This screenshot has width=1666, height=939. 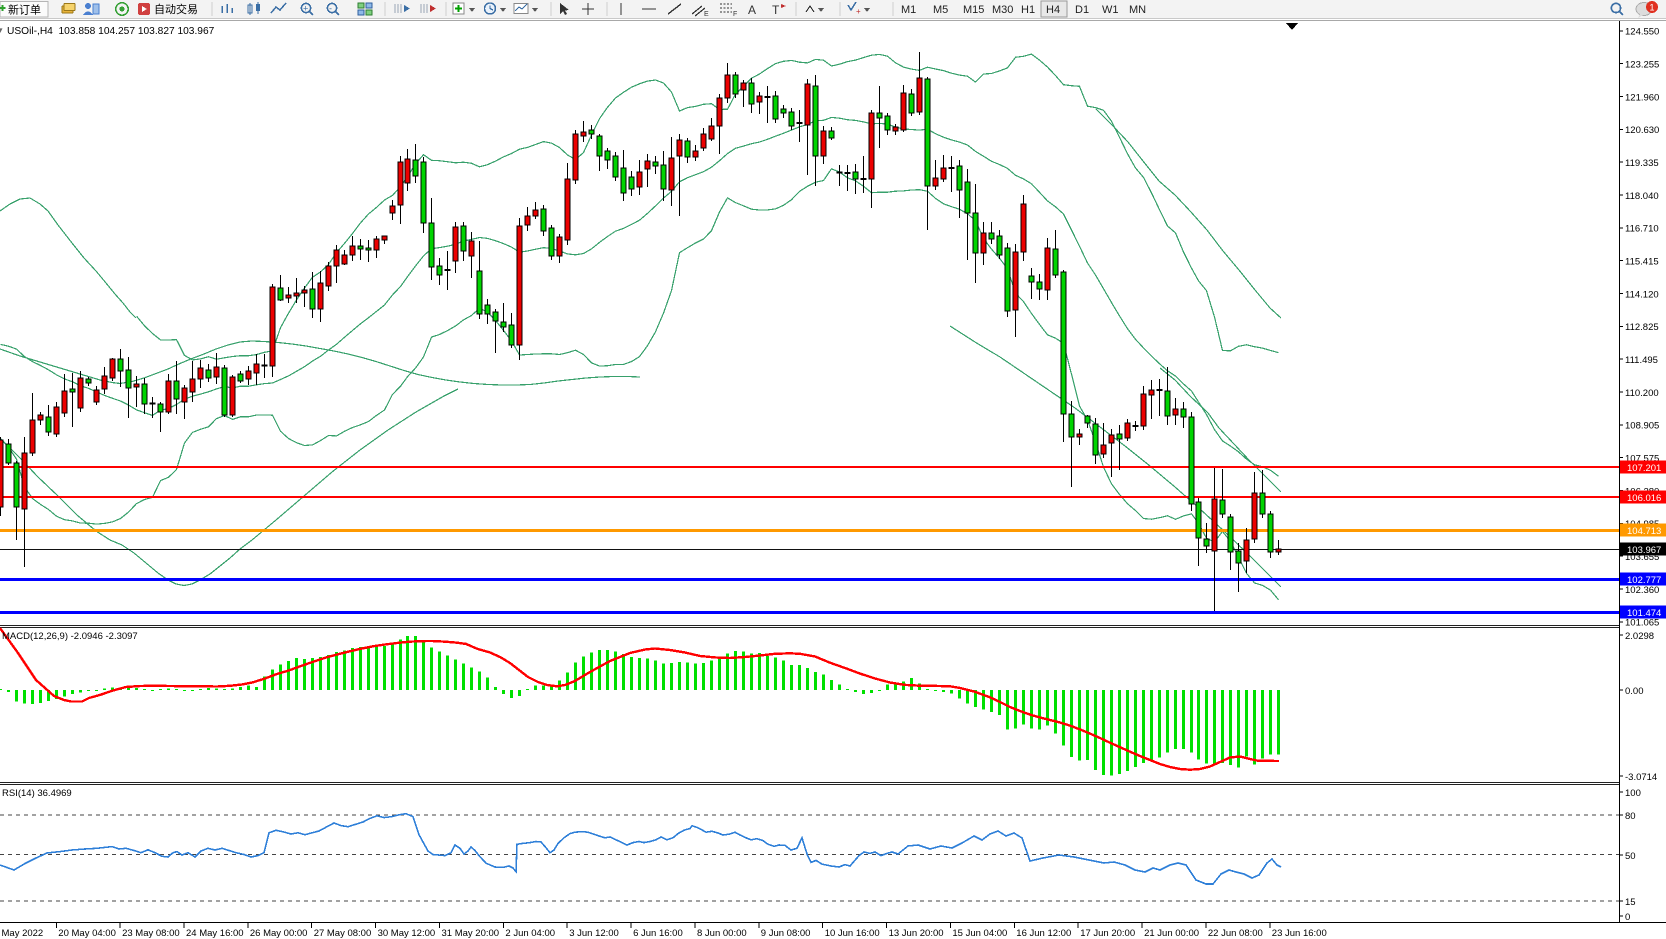 I want to click on svg-text: 101.474, so click(x=1644, y=613).